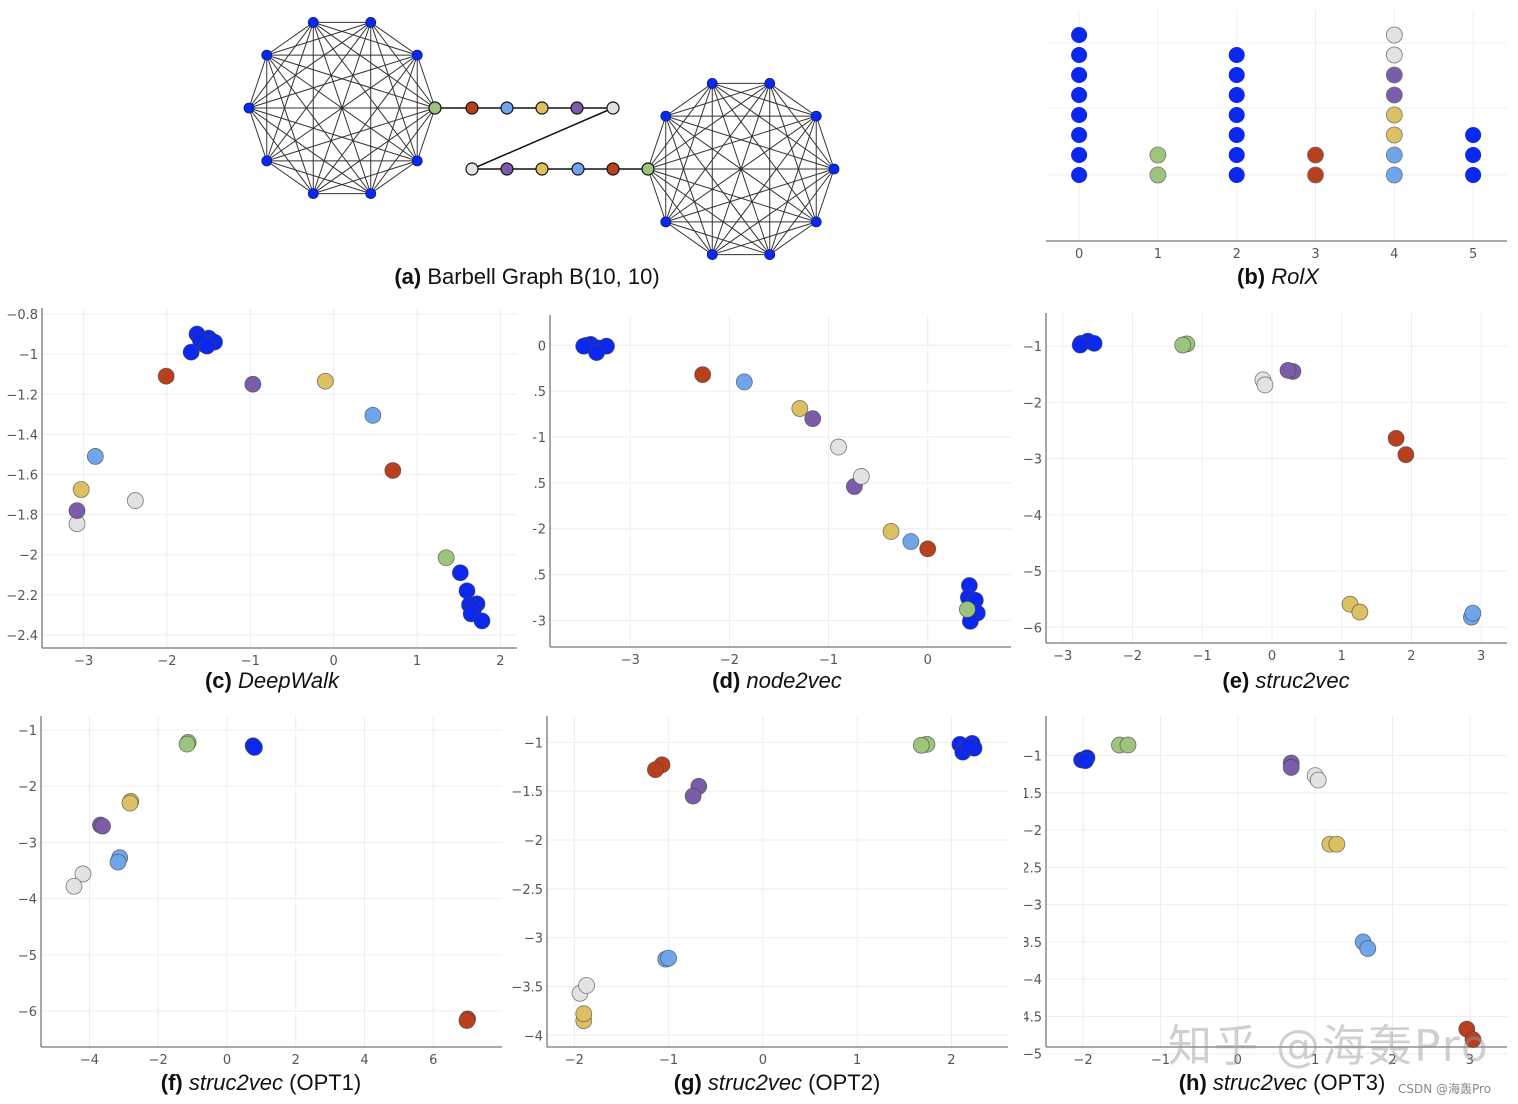  What do you see at coordinates (22, 395) in the screenshot?
I see `y-tick-label: −1.2` at bounding box center [22, 395].